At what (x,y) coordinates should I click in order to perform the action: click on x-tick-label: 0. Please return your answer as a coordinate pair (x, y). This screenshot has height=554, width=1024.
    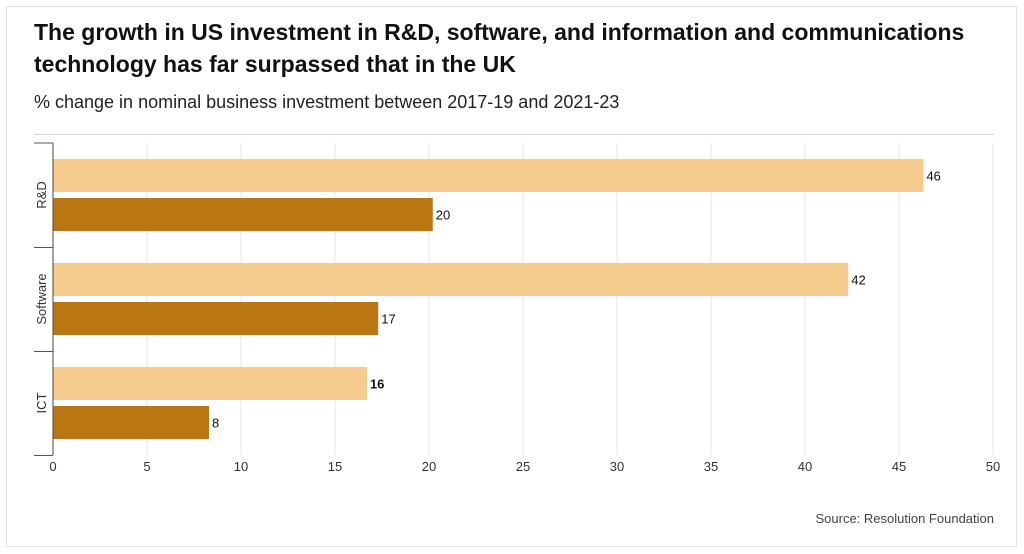
    Looking at the image, I should click on (52, 466).